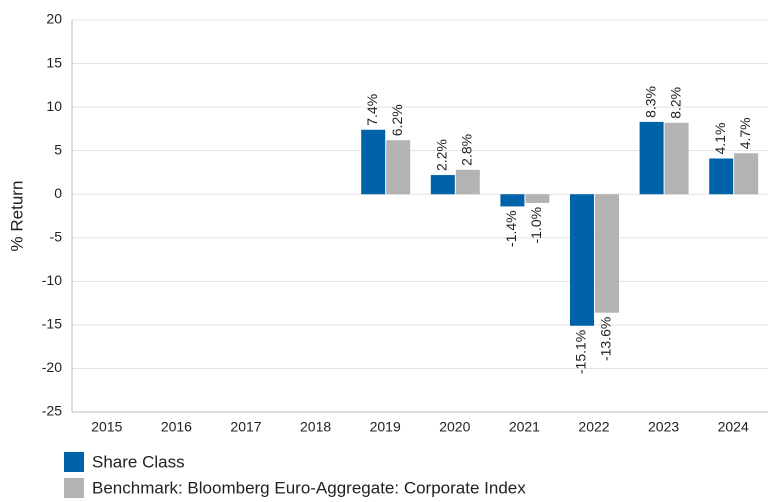 The image size is (768, 502). Describe the element at coordinates (536, 225) in the screenshot. I see `value-label: -1.0%` at that location.